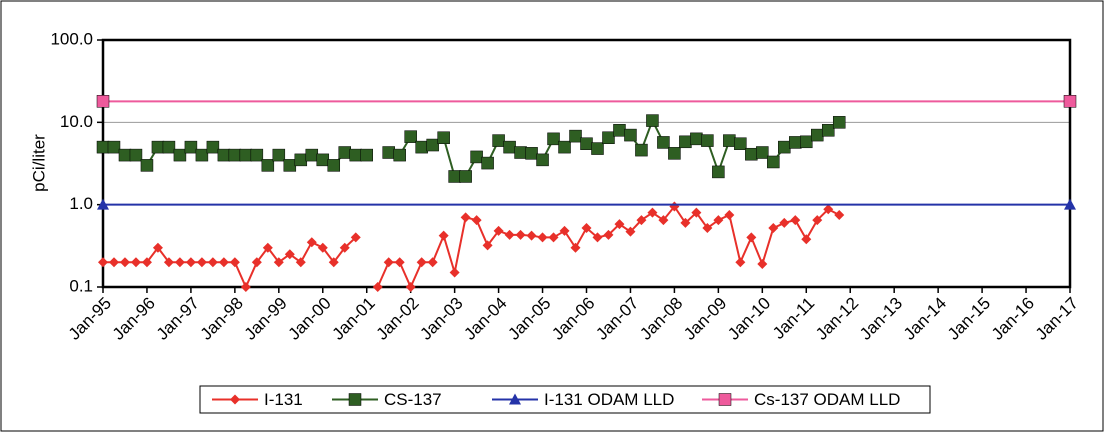 The height and width of the screenshot is (432, 1104). What do you see at coordinates (609, 399) in the screenshot?
I see `legend-label: I-131 ODAM LLD` at bounding box center [609, 399].